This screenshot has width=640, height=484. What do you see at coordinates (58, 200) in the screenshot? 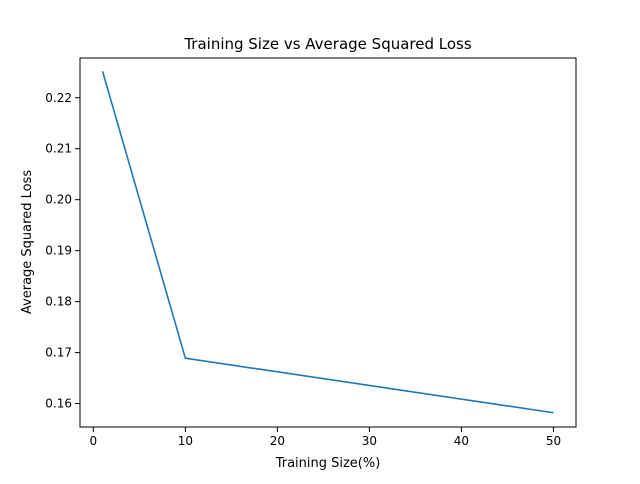
I see `y-tick-label: 0.20` at bounding box center [58, 200].